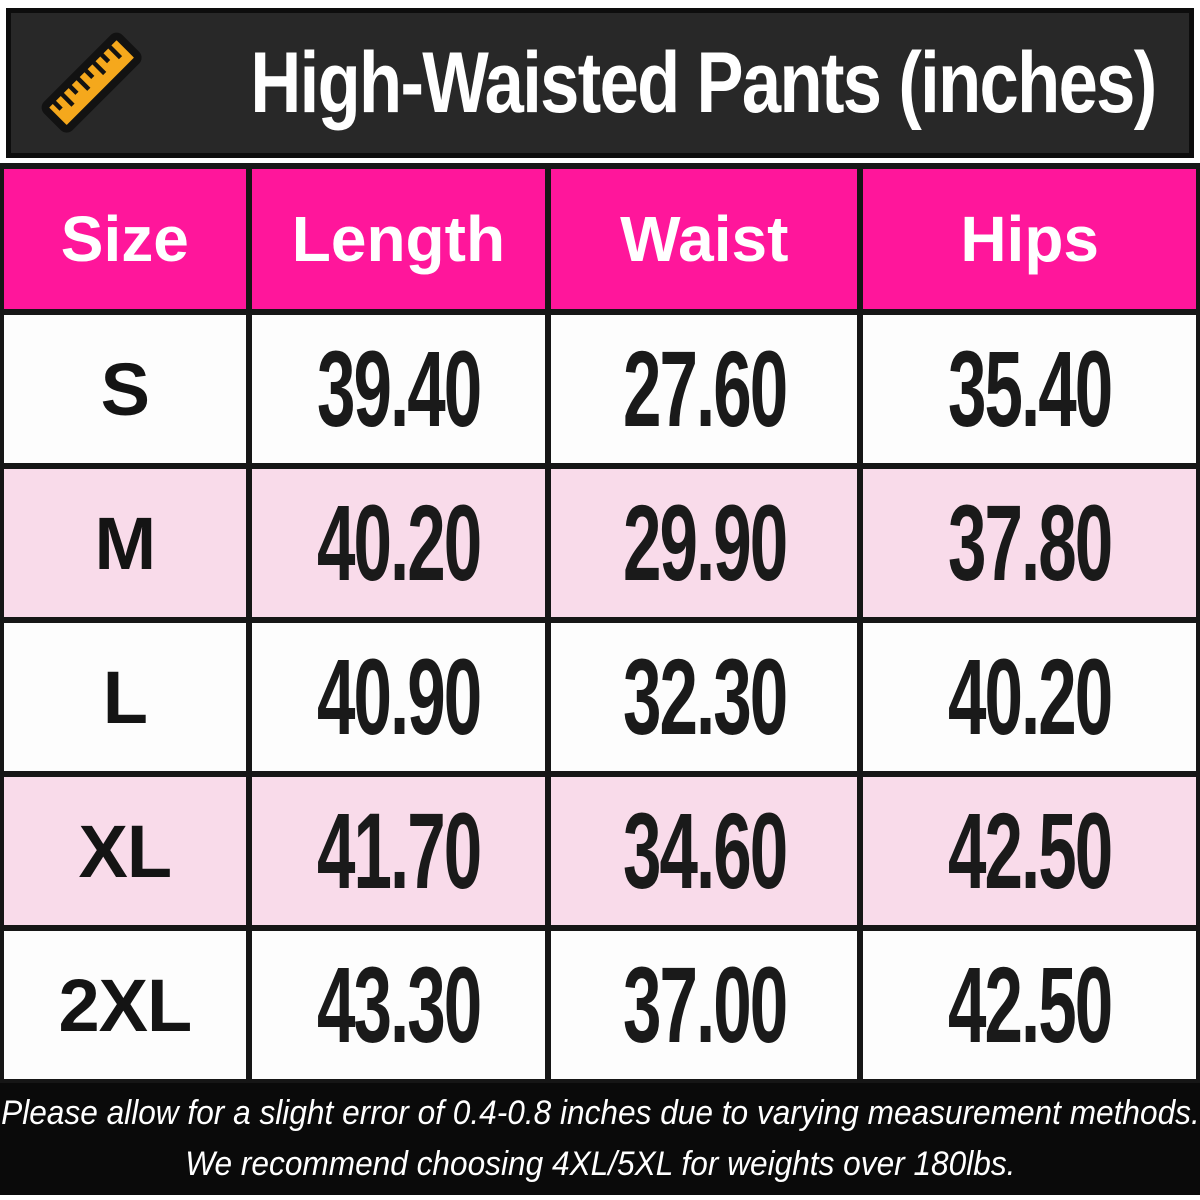 Image resolution: width=1200 pixels, height=1200 pixels. What do you see at coordinates (703, 83) in the screenshot?
I see `page-title-text: High-Waisted Pants (inches)` at bounding box center [703, 83].